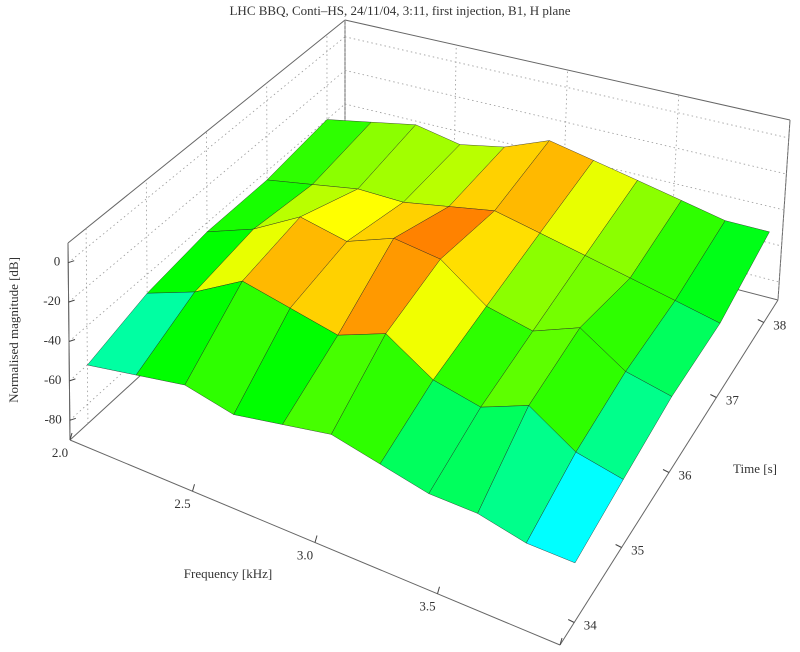 The image size is (800, 652). Describe the element at coordinates (574, 507) in the screenshot. I see `surface-patch` at that location.